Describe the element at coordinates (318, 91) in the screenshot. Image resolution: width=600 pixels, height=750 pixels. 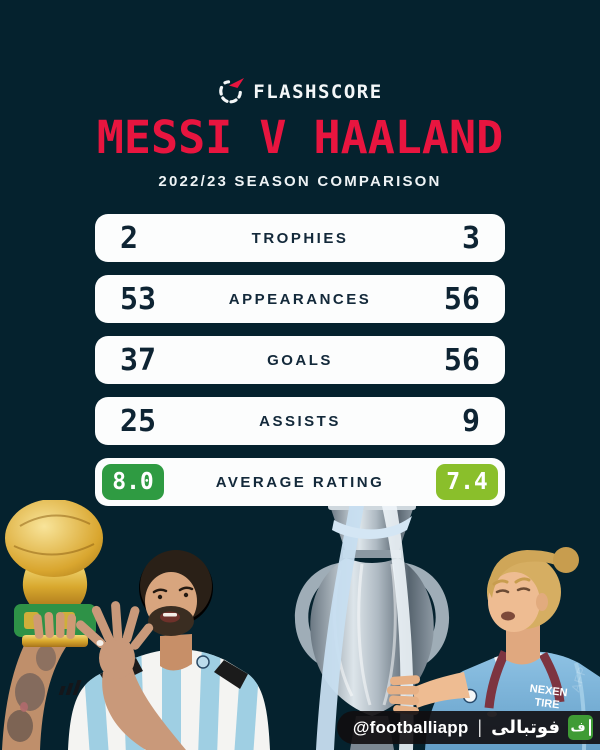
I see `flashscore-wordmark: FLASHSCORE` at that location.